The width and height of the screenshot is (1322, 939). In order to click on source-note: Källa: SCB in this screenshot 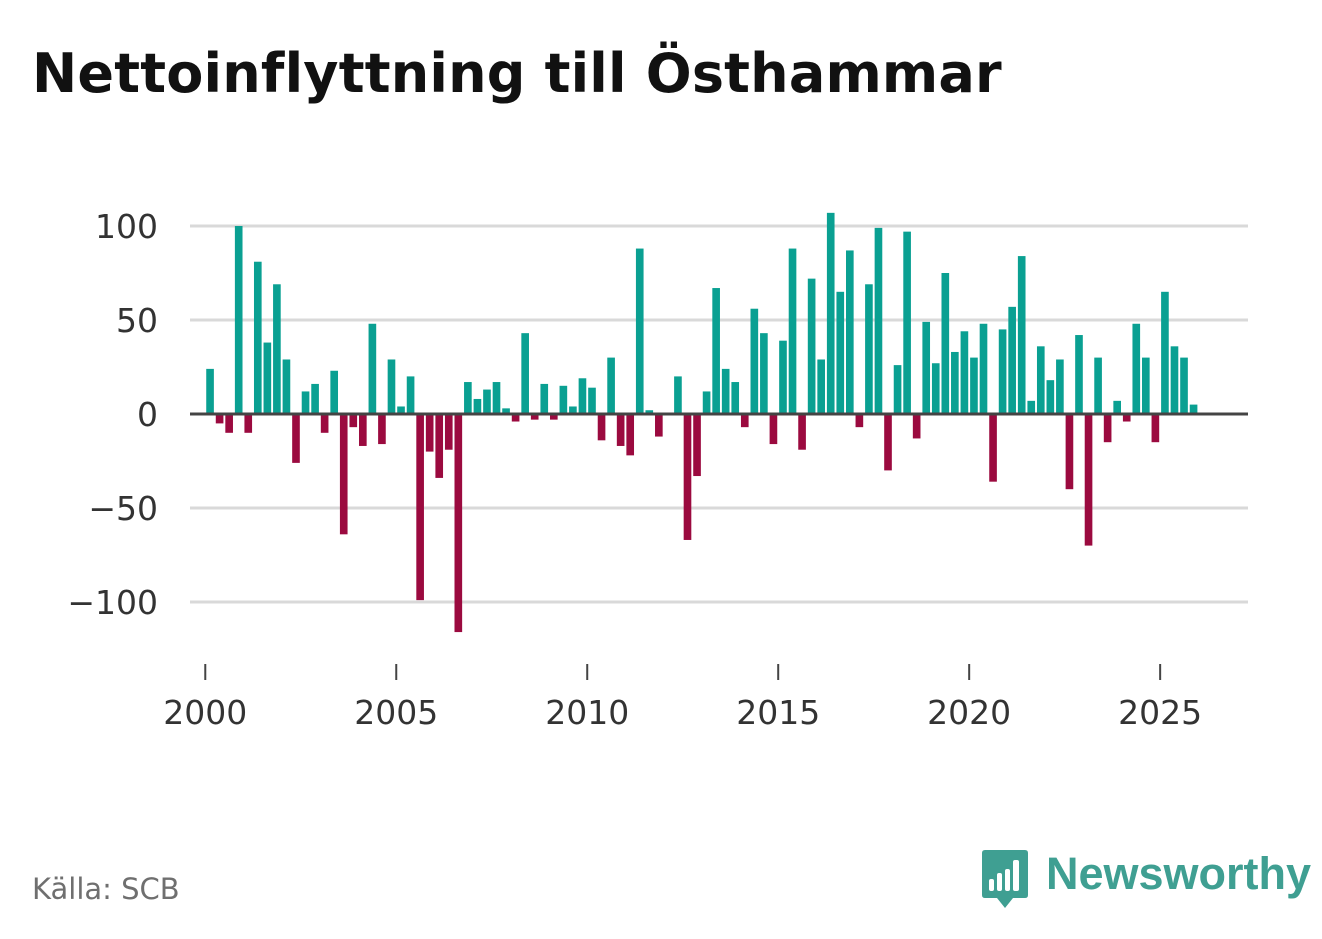, I will do `click(106, 889)`.